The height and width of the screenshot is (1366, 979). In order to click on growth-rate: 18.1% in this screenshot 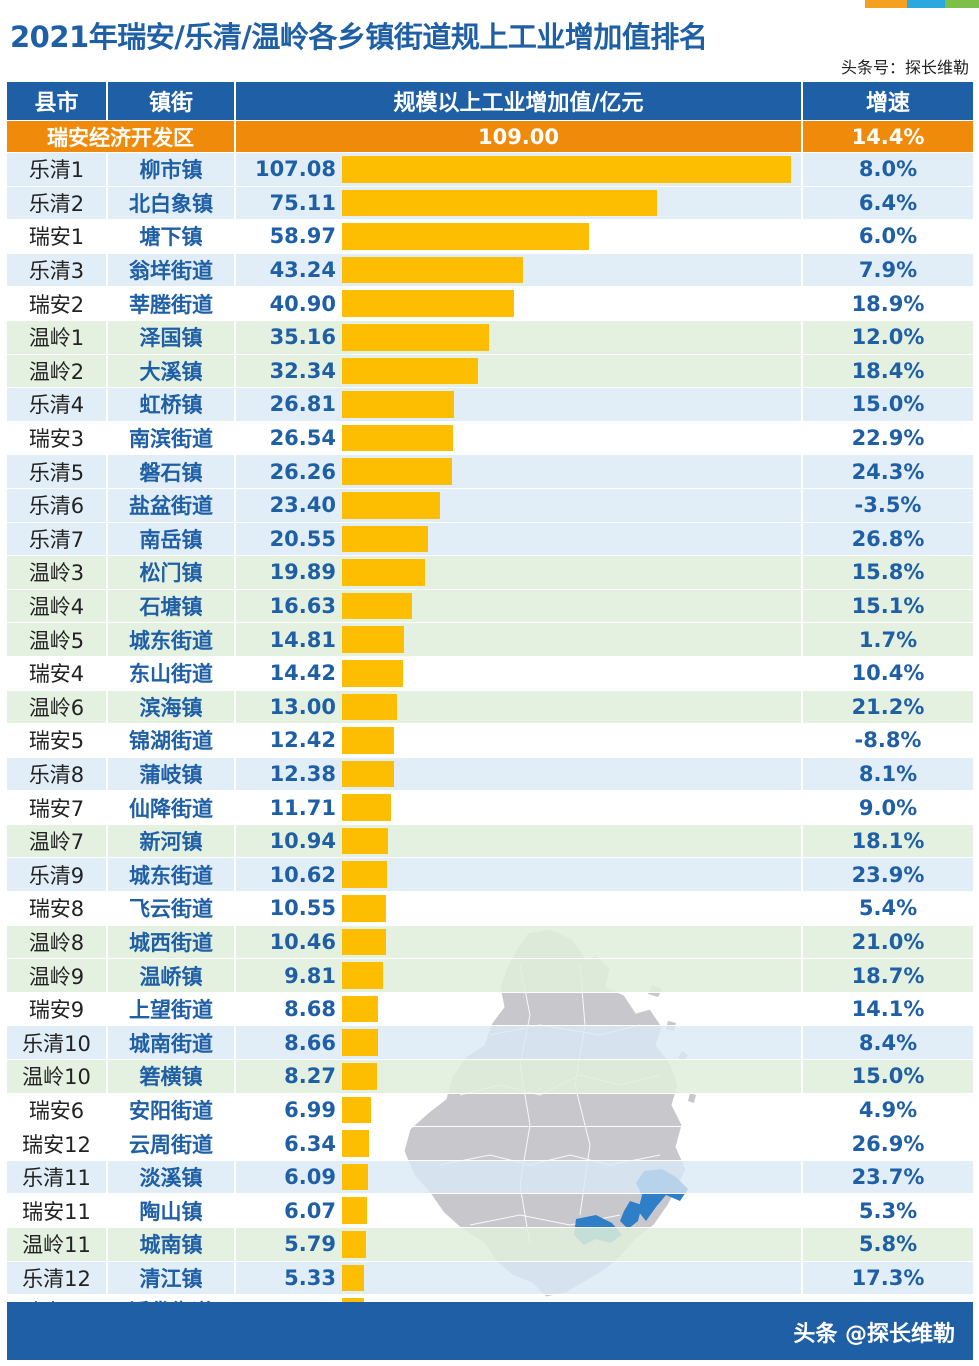, I will do `click(887, 841)`.